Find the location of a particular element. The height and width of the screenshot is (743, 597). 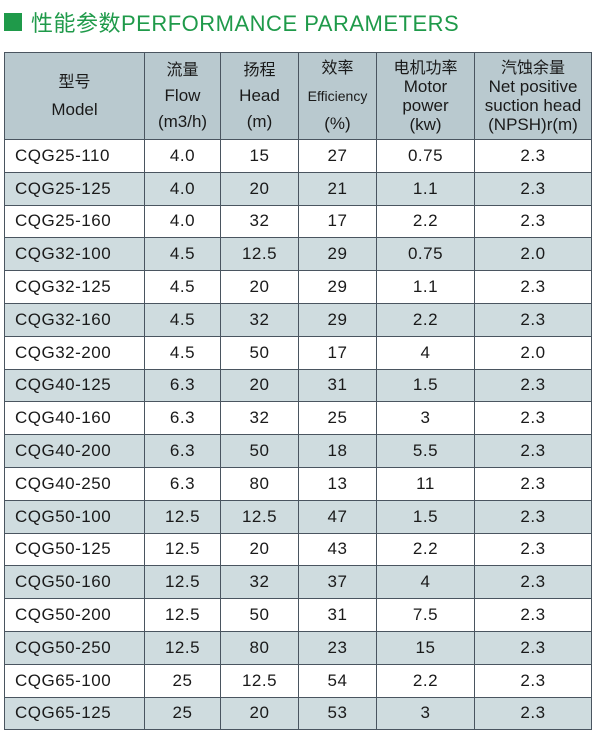

model-cell: CQG25-110 is located at coordinates (74, 156).